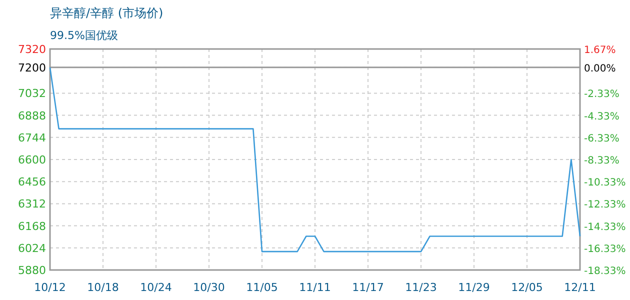 The height and width of the screenshot is (300, 630). I want to click on y2-tick-label: -8.33%, so click(602, 161).